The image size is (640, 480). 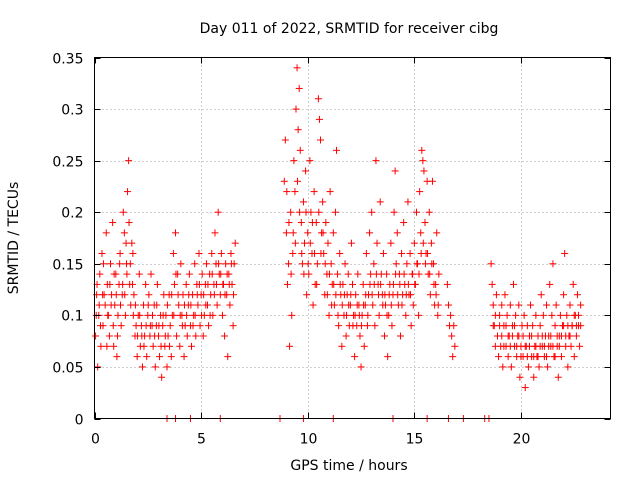 What do you see at coordinates (309, 440) in the screenshot?
I see `x-tick-label: 10` at bounding box center [309, 440].